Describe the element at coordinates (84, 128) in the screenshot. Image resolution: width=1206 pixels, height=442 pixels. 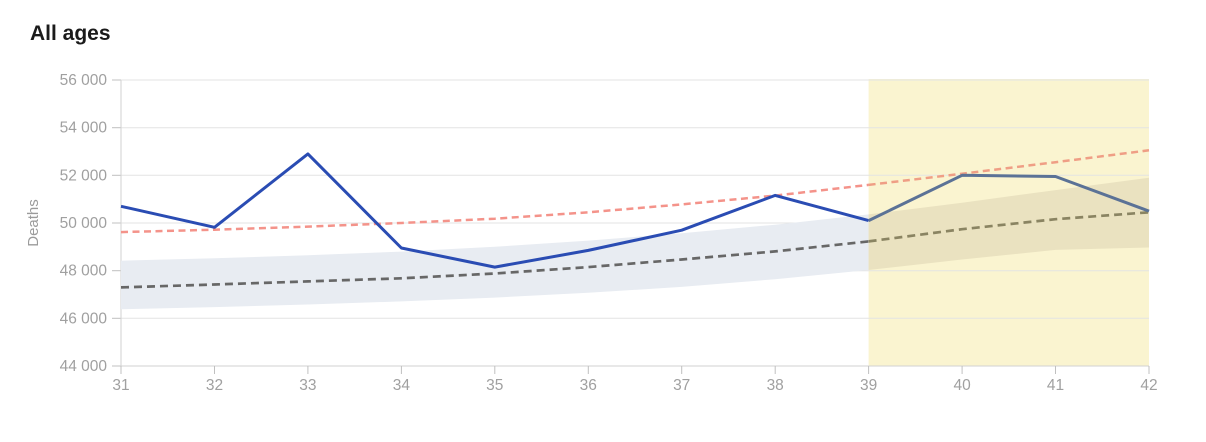
I see `y-tick-label: 54 000` at that location.